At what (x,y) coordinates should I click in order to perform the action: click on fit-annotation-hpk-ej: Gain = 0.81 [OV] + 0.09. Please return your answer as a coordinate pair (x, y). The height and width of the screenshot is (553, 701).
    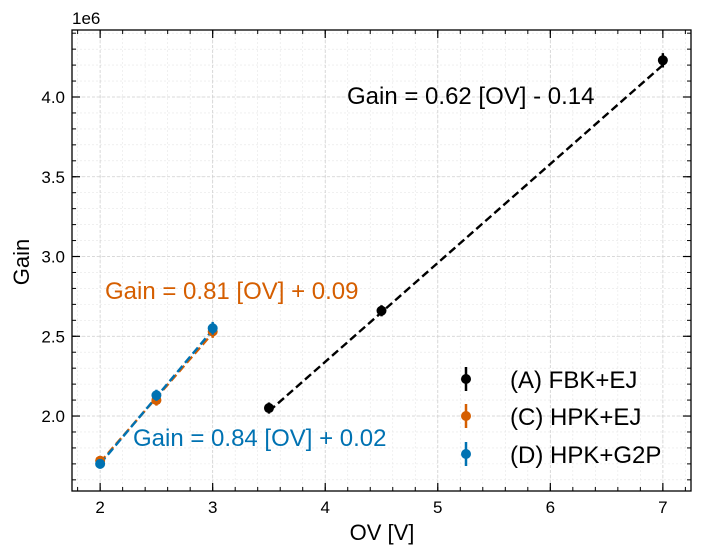
    Looking at the image, I should click on (232, 291).